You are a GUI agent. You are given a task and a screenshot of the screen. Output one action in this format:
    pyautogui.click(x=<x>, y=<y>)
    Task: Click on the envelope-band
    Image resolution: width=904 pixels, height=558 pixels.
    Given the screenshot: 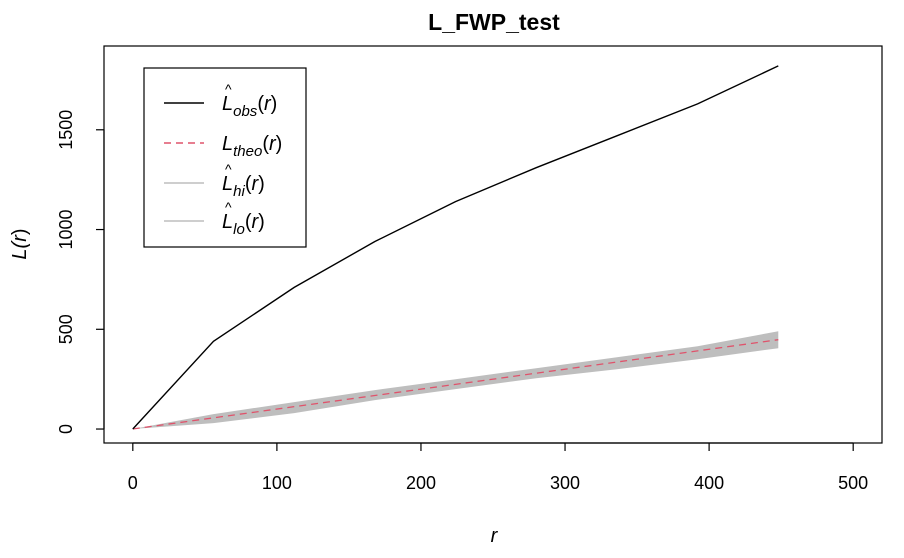 What is the action you would take?
    pyautogui.click(x=455, y=380)
    